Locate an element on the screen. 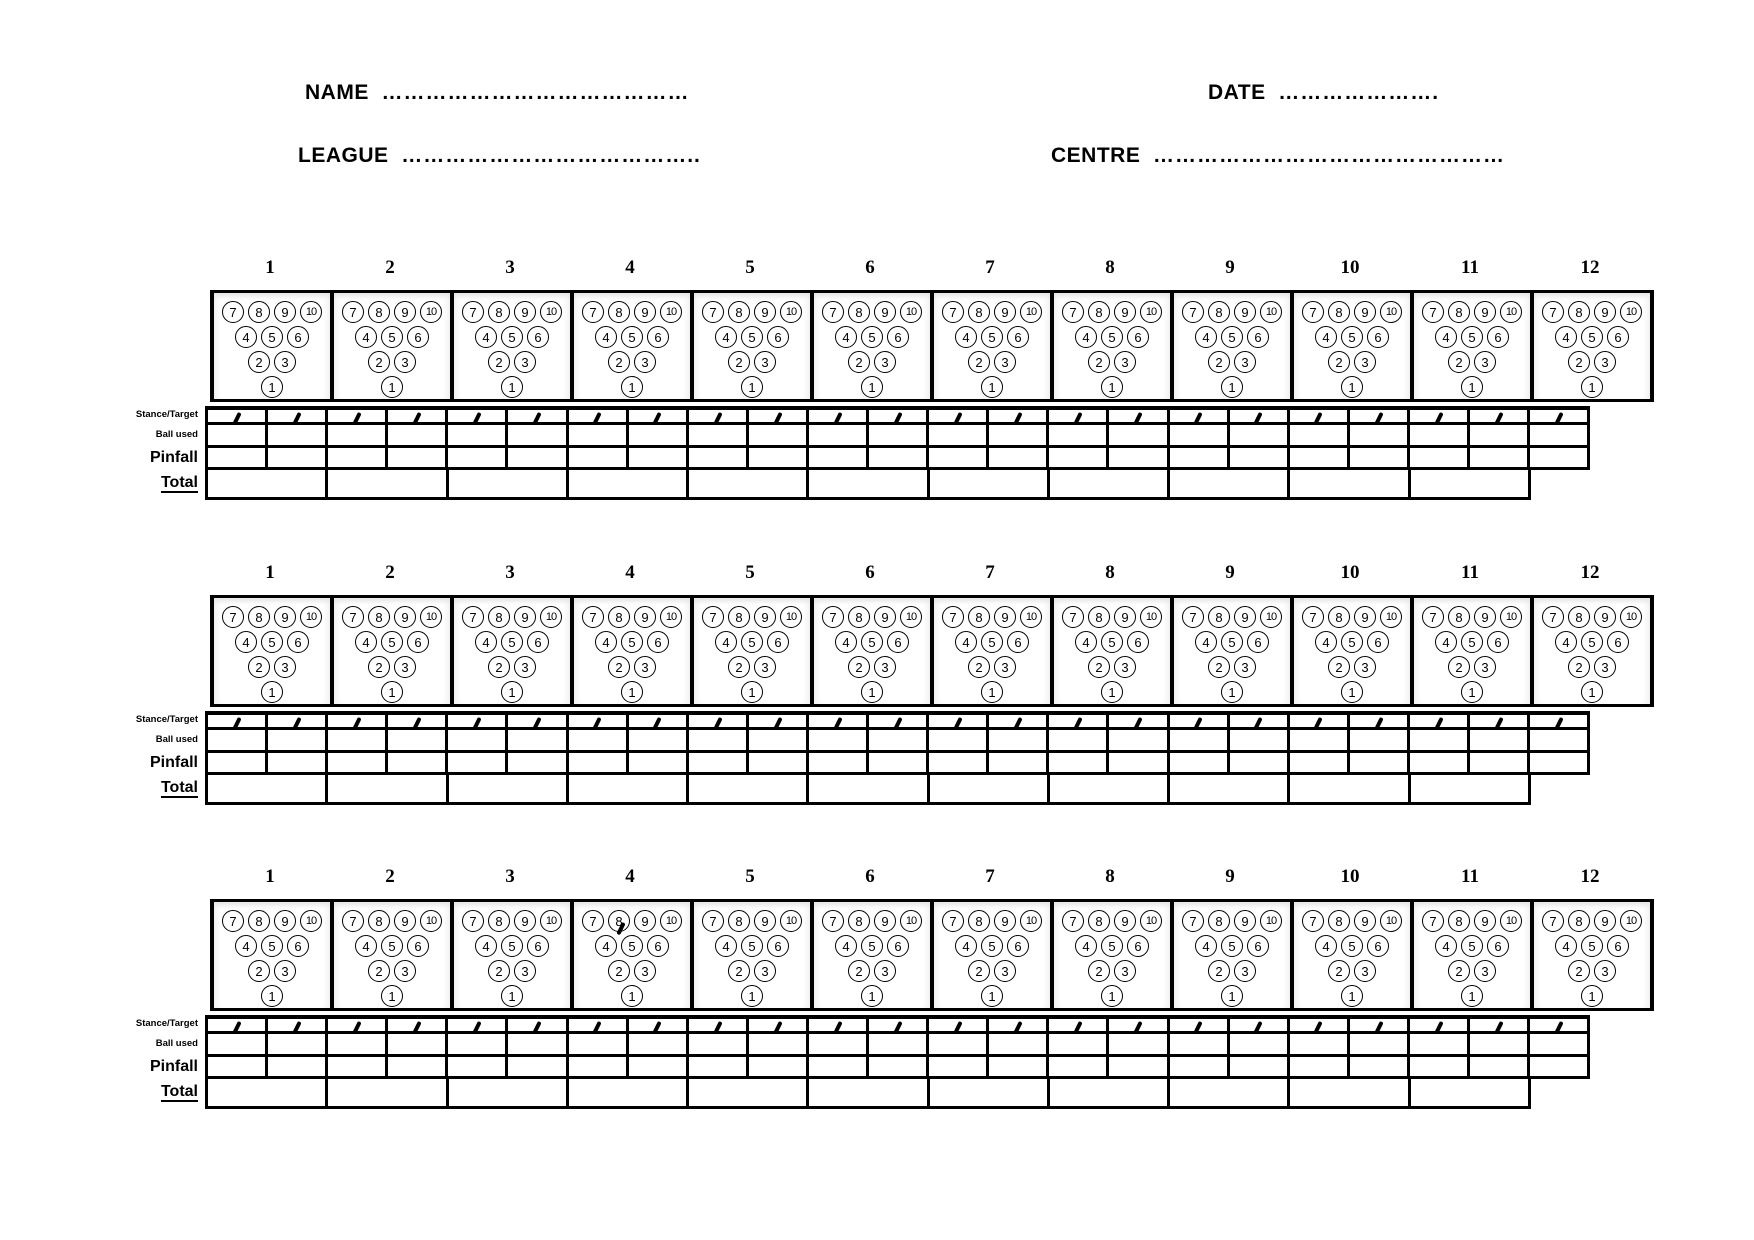 The width and height of the screenshot is (1754, 1240). game-2-pinfall-row is located at coordinates (897, 762).